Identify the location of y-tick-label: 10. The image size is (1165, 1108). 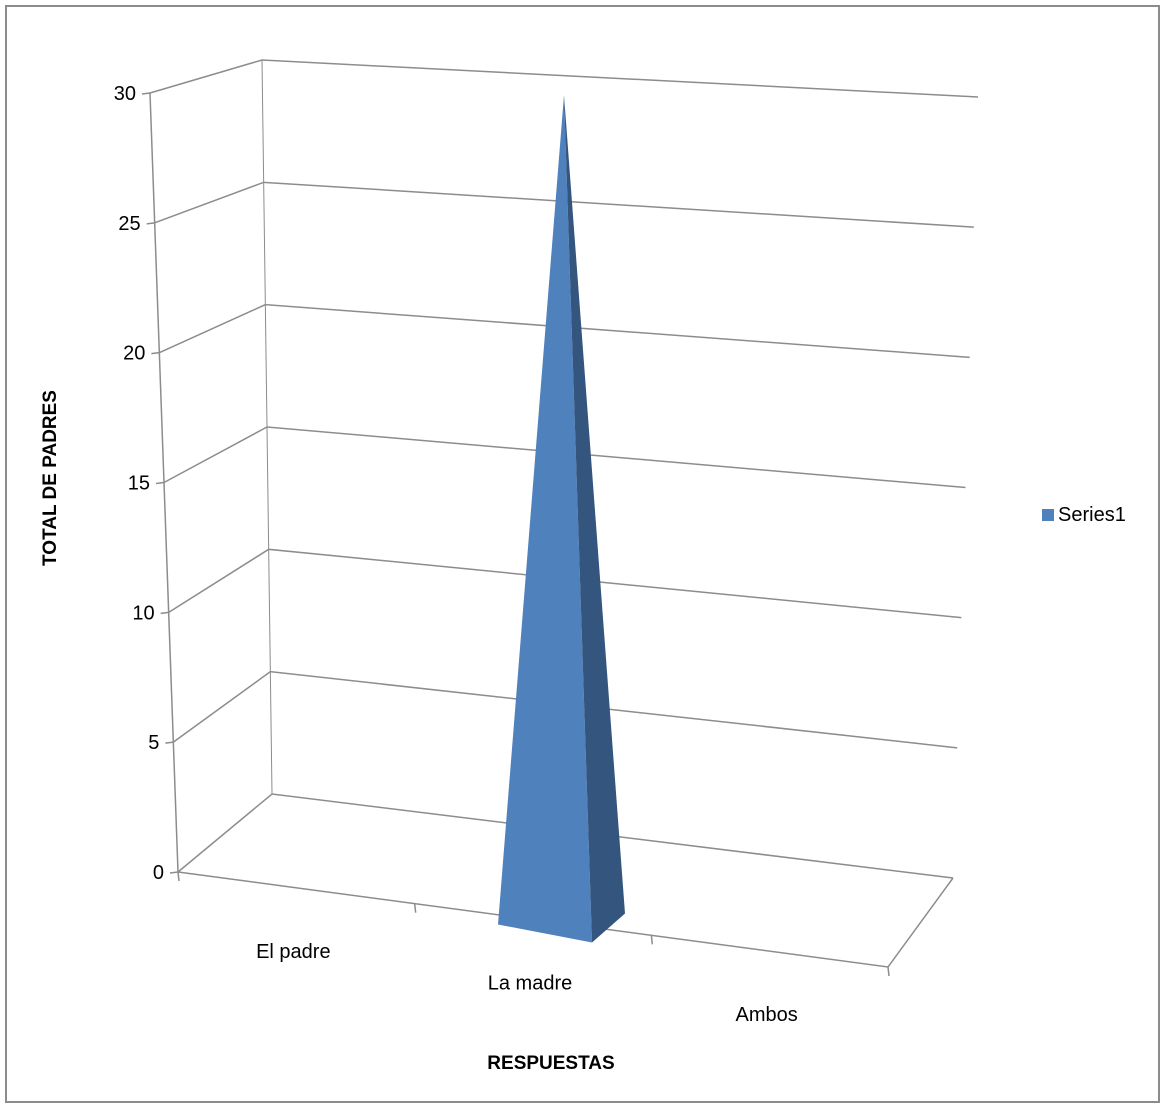
(143, 613).